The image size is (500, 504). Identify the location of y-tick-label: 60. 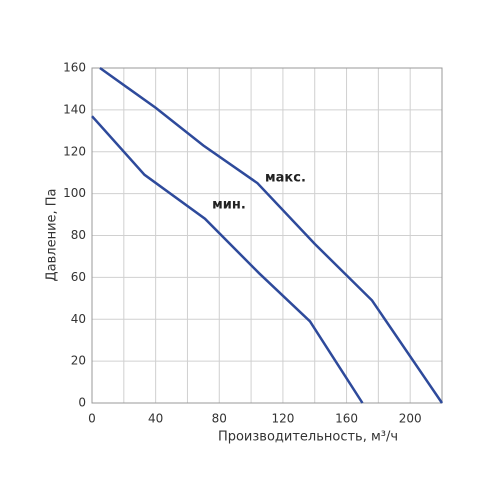
(78, 277).